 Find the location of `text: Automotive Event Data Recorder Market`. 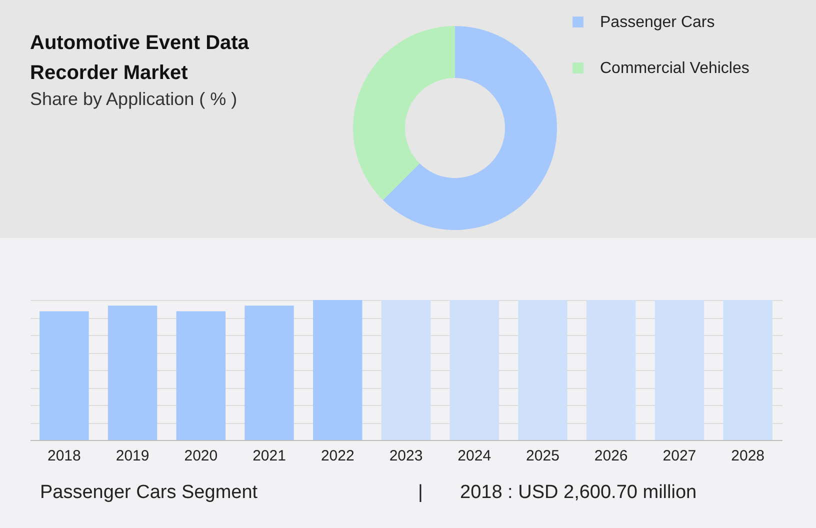

text: Automotive Event Data Recorder Market is located at coordinates (140, 58).